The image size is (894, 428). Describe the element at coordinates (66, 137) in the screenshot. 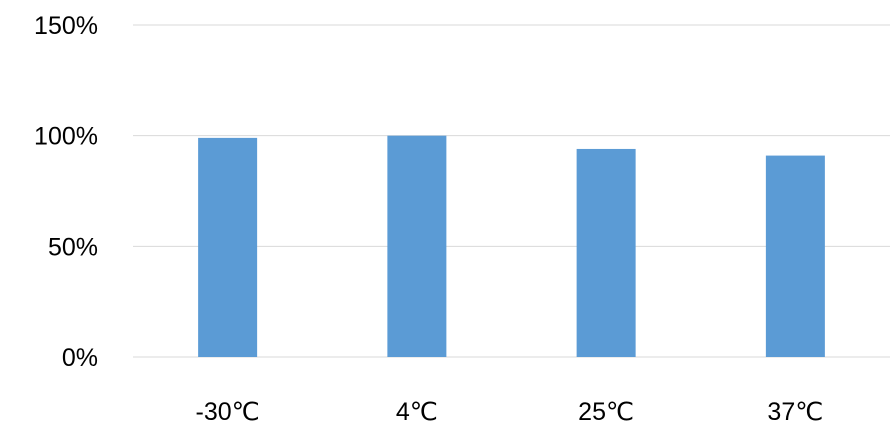

I see `y-tick-label: 100%` at that location.